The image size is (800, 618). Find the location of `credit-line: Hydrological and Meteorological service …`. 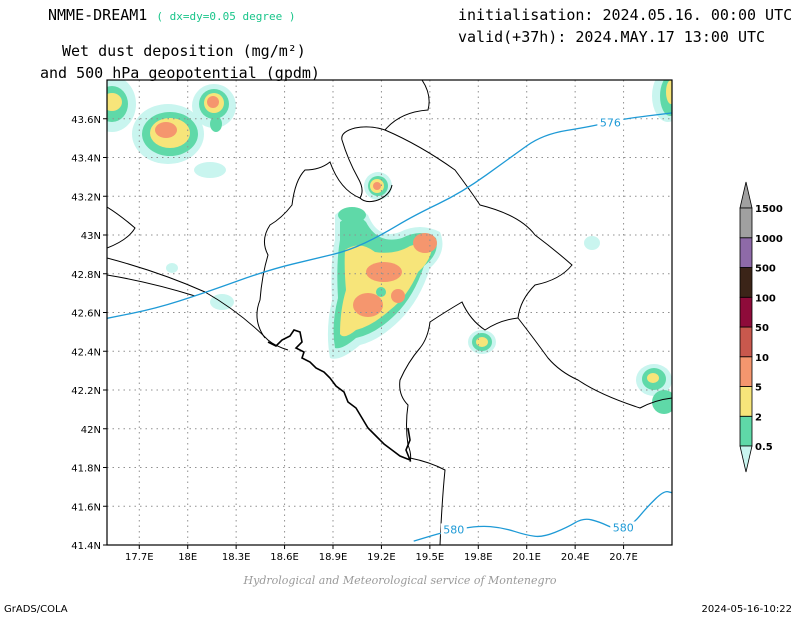

credit-line: Hydrological and Meteorological service … is located at coordinates (400, 580).